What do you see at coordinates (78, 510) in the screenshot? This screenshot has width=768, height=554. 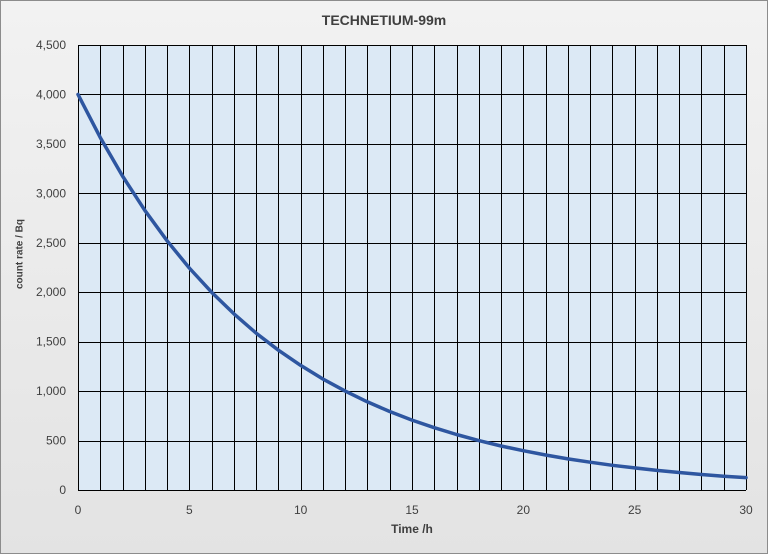 I see `x-tick-label: 0` at bounding box center [78, 510].